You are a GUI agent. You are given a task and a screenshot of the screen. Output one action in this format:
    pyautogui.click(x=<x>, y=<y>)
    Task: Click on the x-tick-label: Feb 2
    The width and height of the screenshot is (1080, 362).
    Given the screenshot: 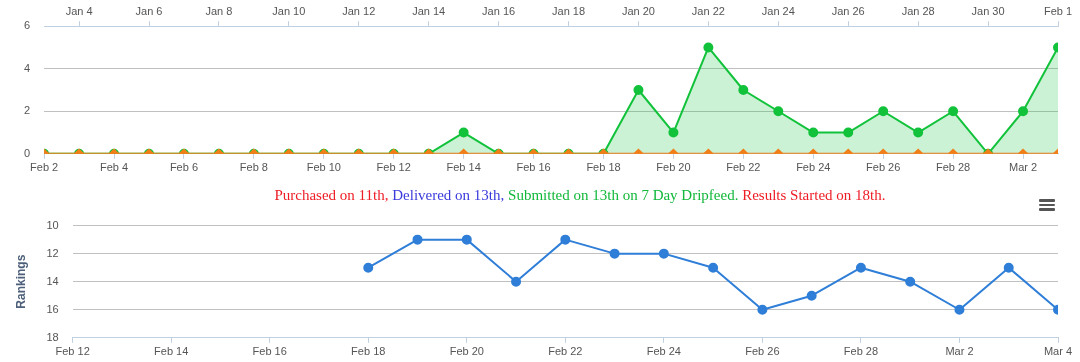 What is the action you would take?
    pyautogui.click(x=44, y=167)
    